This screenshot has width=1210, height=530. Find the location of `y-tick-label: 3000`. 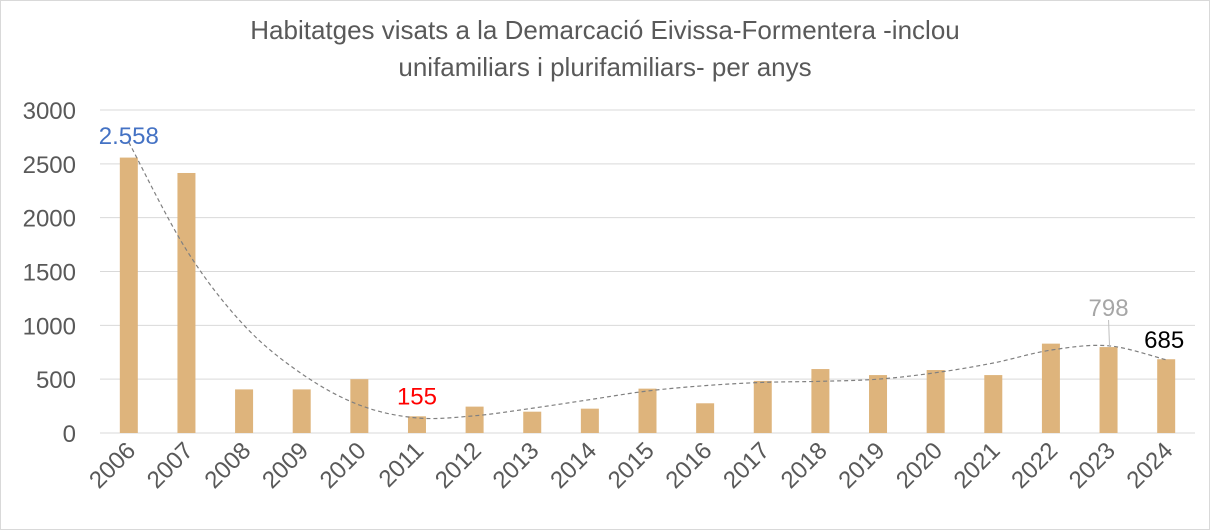

y-tick-label: 3000 is located at coordinates (49, 111).